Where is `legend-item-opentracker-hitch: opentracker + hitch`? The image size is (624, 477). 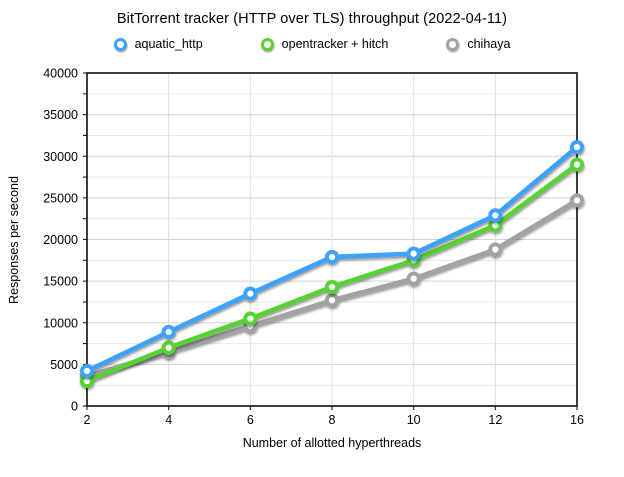
legend-item-opentracker-hitch: opentracker + hitch is located at coordinates (324, 44).